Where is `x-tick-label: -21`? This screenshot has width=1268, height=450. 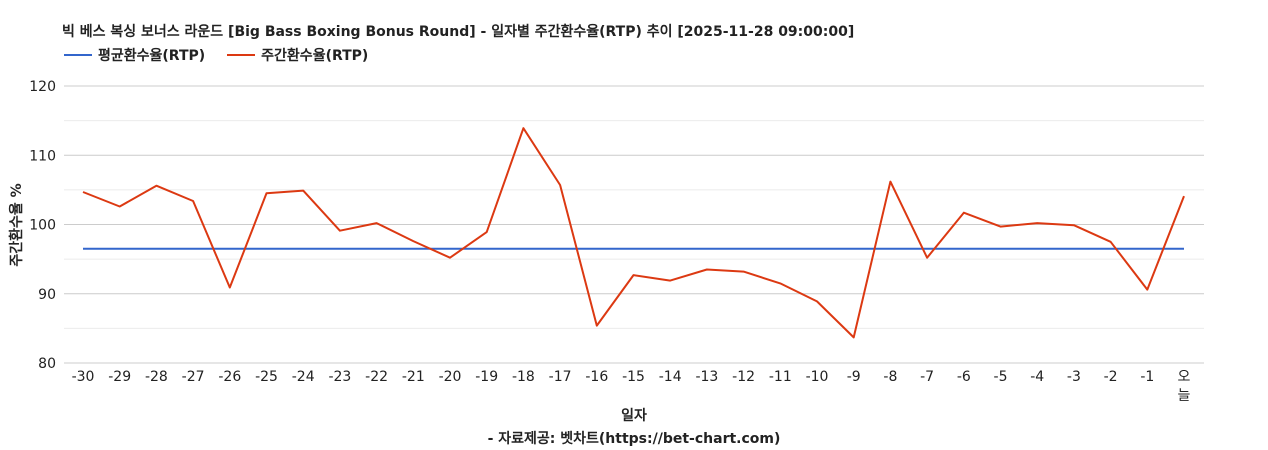 x-tick-label: -21 is located at coordinates (413, 377).